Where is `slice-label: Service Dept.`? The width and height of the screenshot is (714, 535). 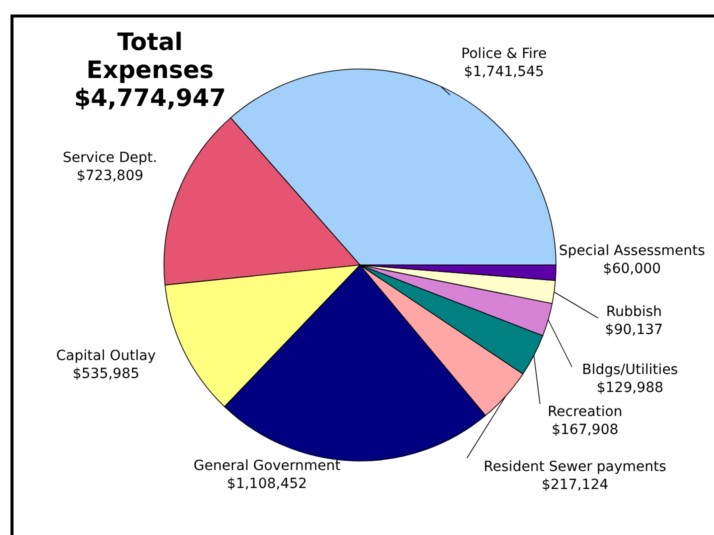 slice-label: Service Dept. is located at coordinates (110, 158).